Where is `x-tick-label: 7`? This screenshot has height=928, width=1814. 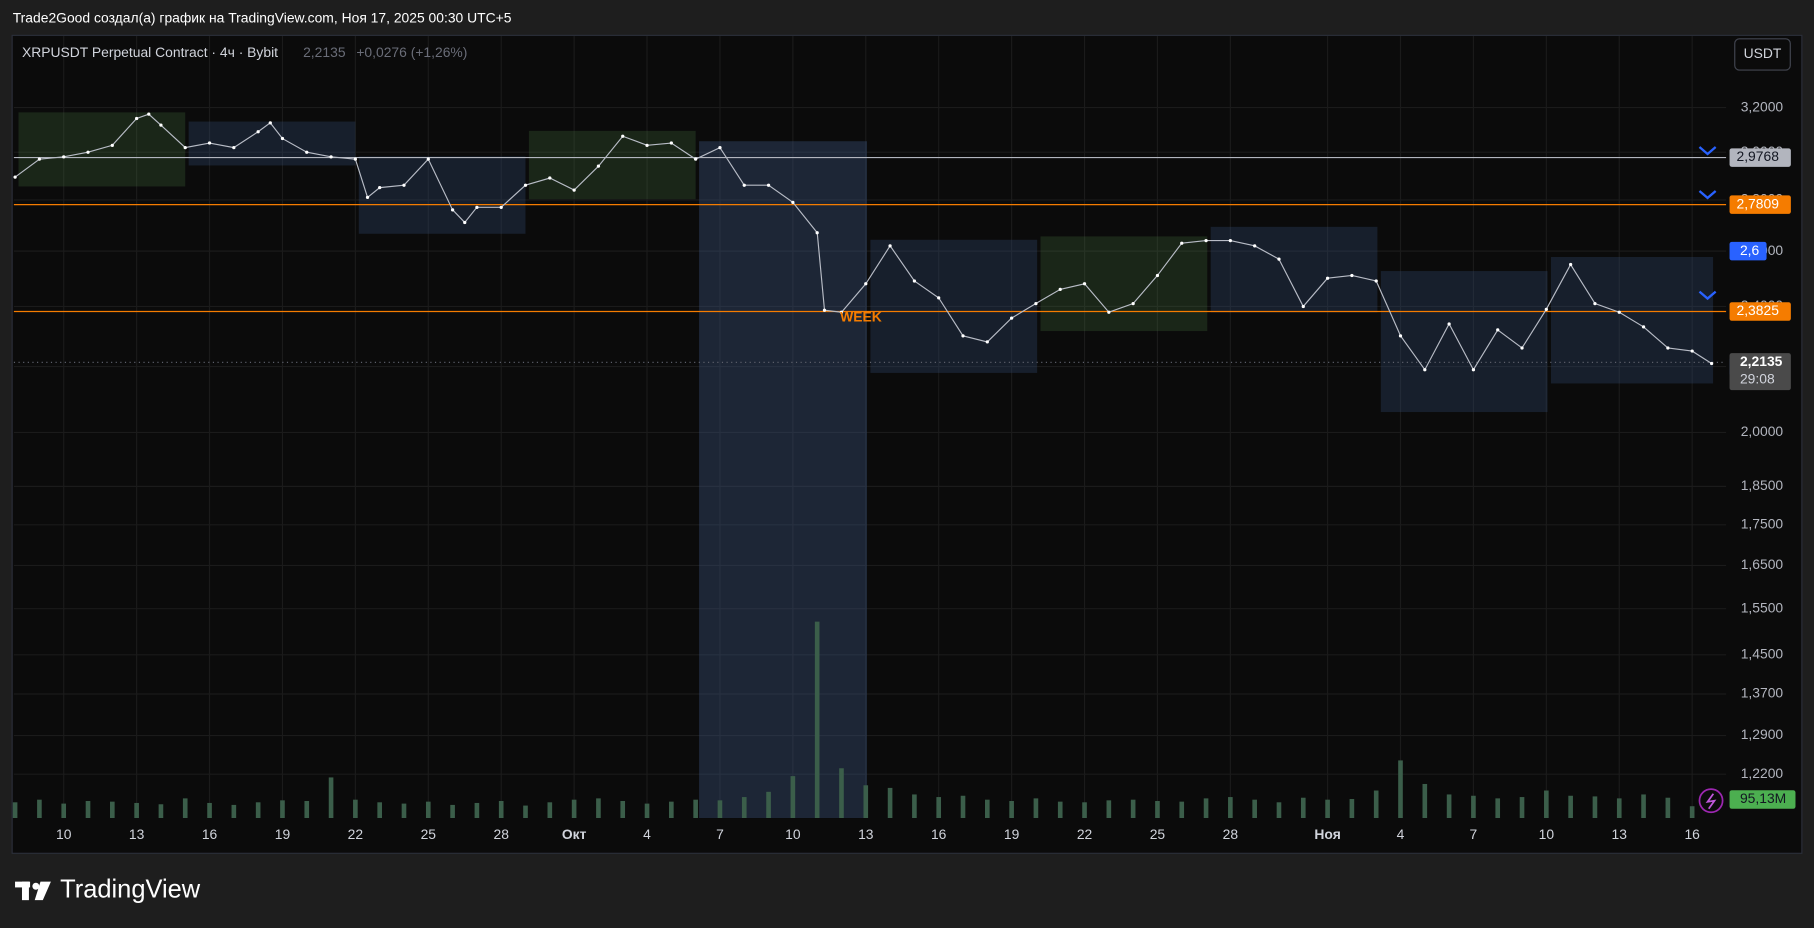 x-tick-label: 7 is located at coordinates (720, 834).